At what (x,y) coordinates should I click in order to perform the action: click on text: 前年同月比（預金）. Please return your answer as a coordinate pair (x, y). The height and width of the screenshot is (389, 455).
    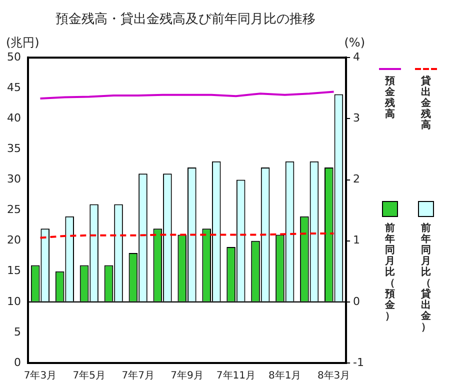
    Looking at the image, I should click on (390, 272).